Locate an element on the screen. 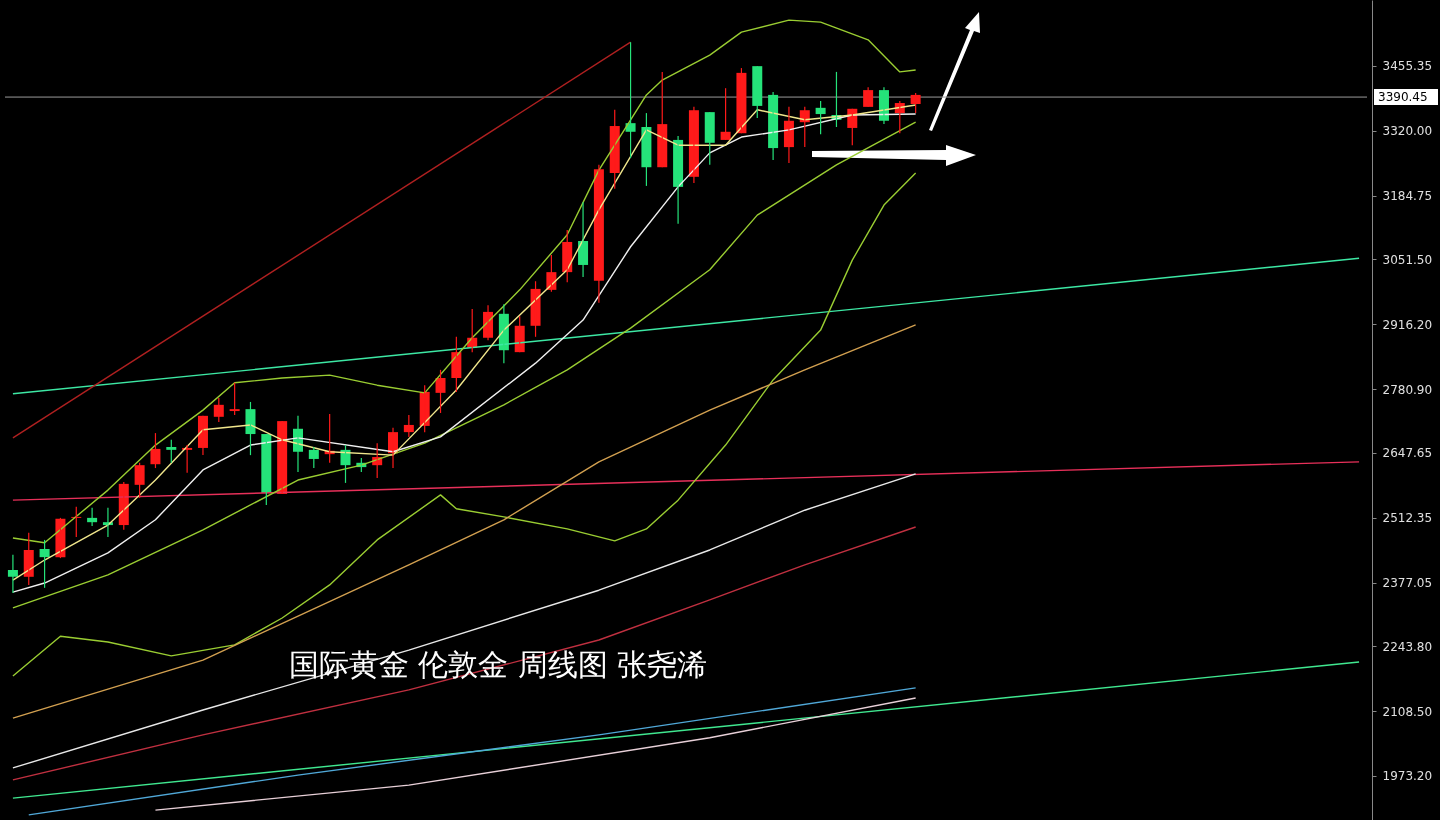  y-tick-label: 2916.20 is located at coordinates (1407, 324).